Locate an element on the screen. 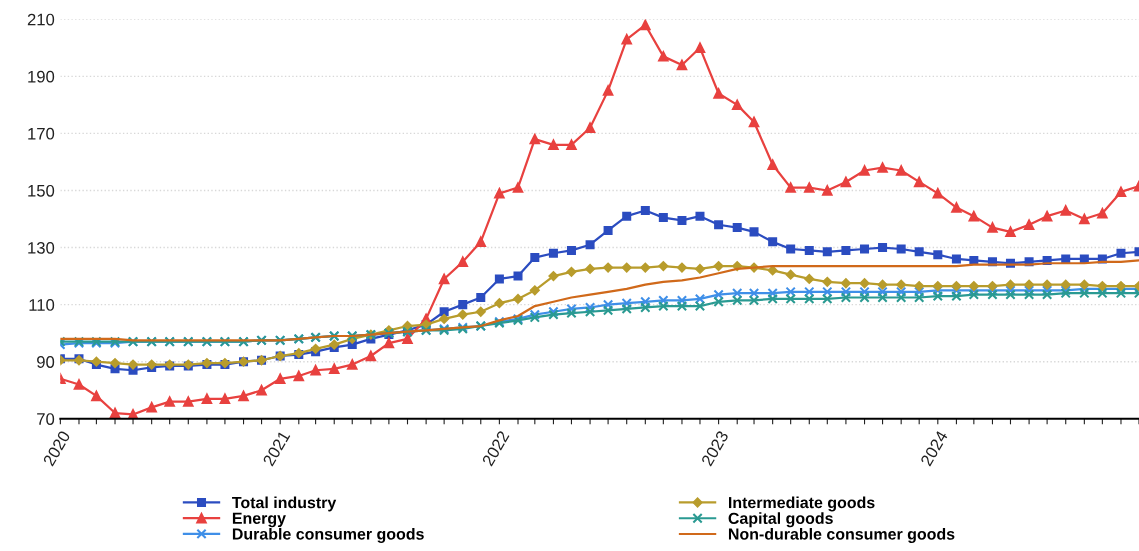 This screenshot has width=1139, height=551. legend-label: Durable consumer goods is located at coordinates (328, 535).